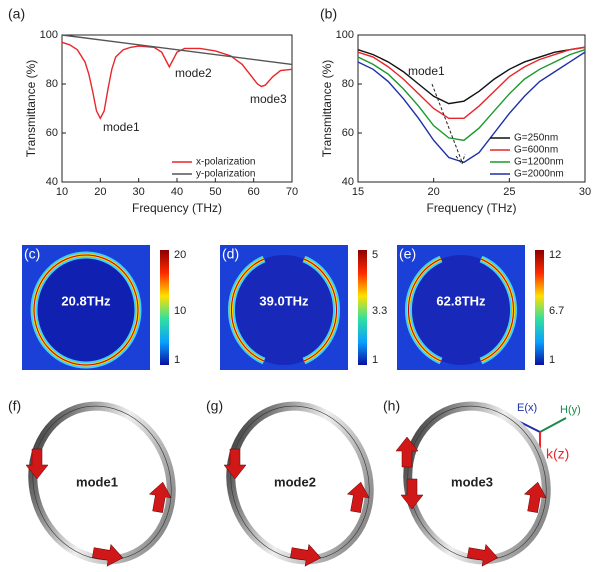 The image size is (597, 572). What do you see at coordinates (556, 311) in the screenshot?
I see `colorbar-tick: 6.7` at bounding box center [556, 311].